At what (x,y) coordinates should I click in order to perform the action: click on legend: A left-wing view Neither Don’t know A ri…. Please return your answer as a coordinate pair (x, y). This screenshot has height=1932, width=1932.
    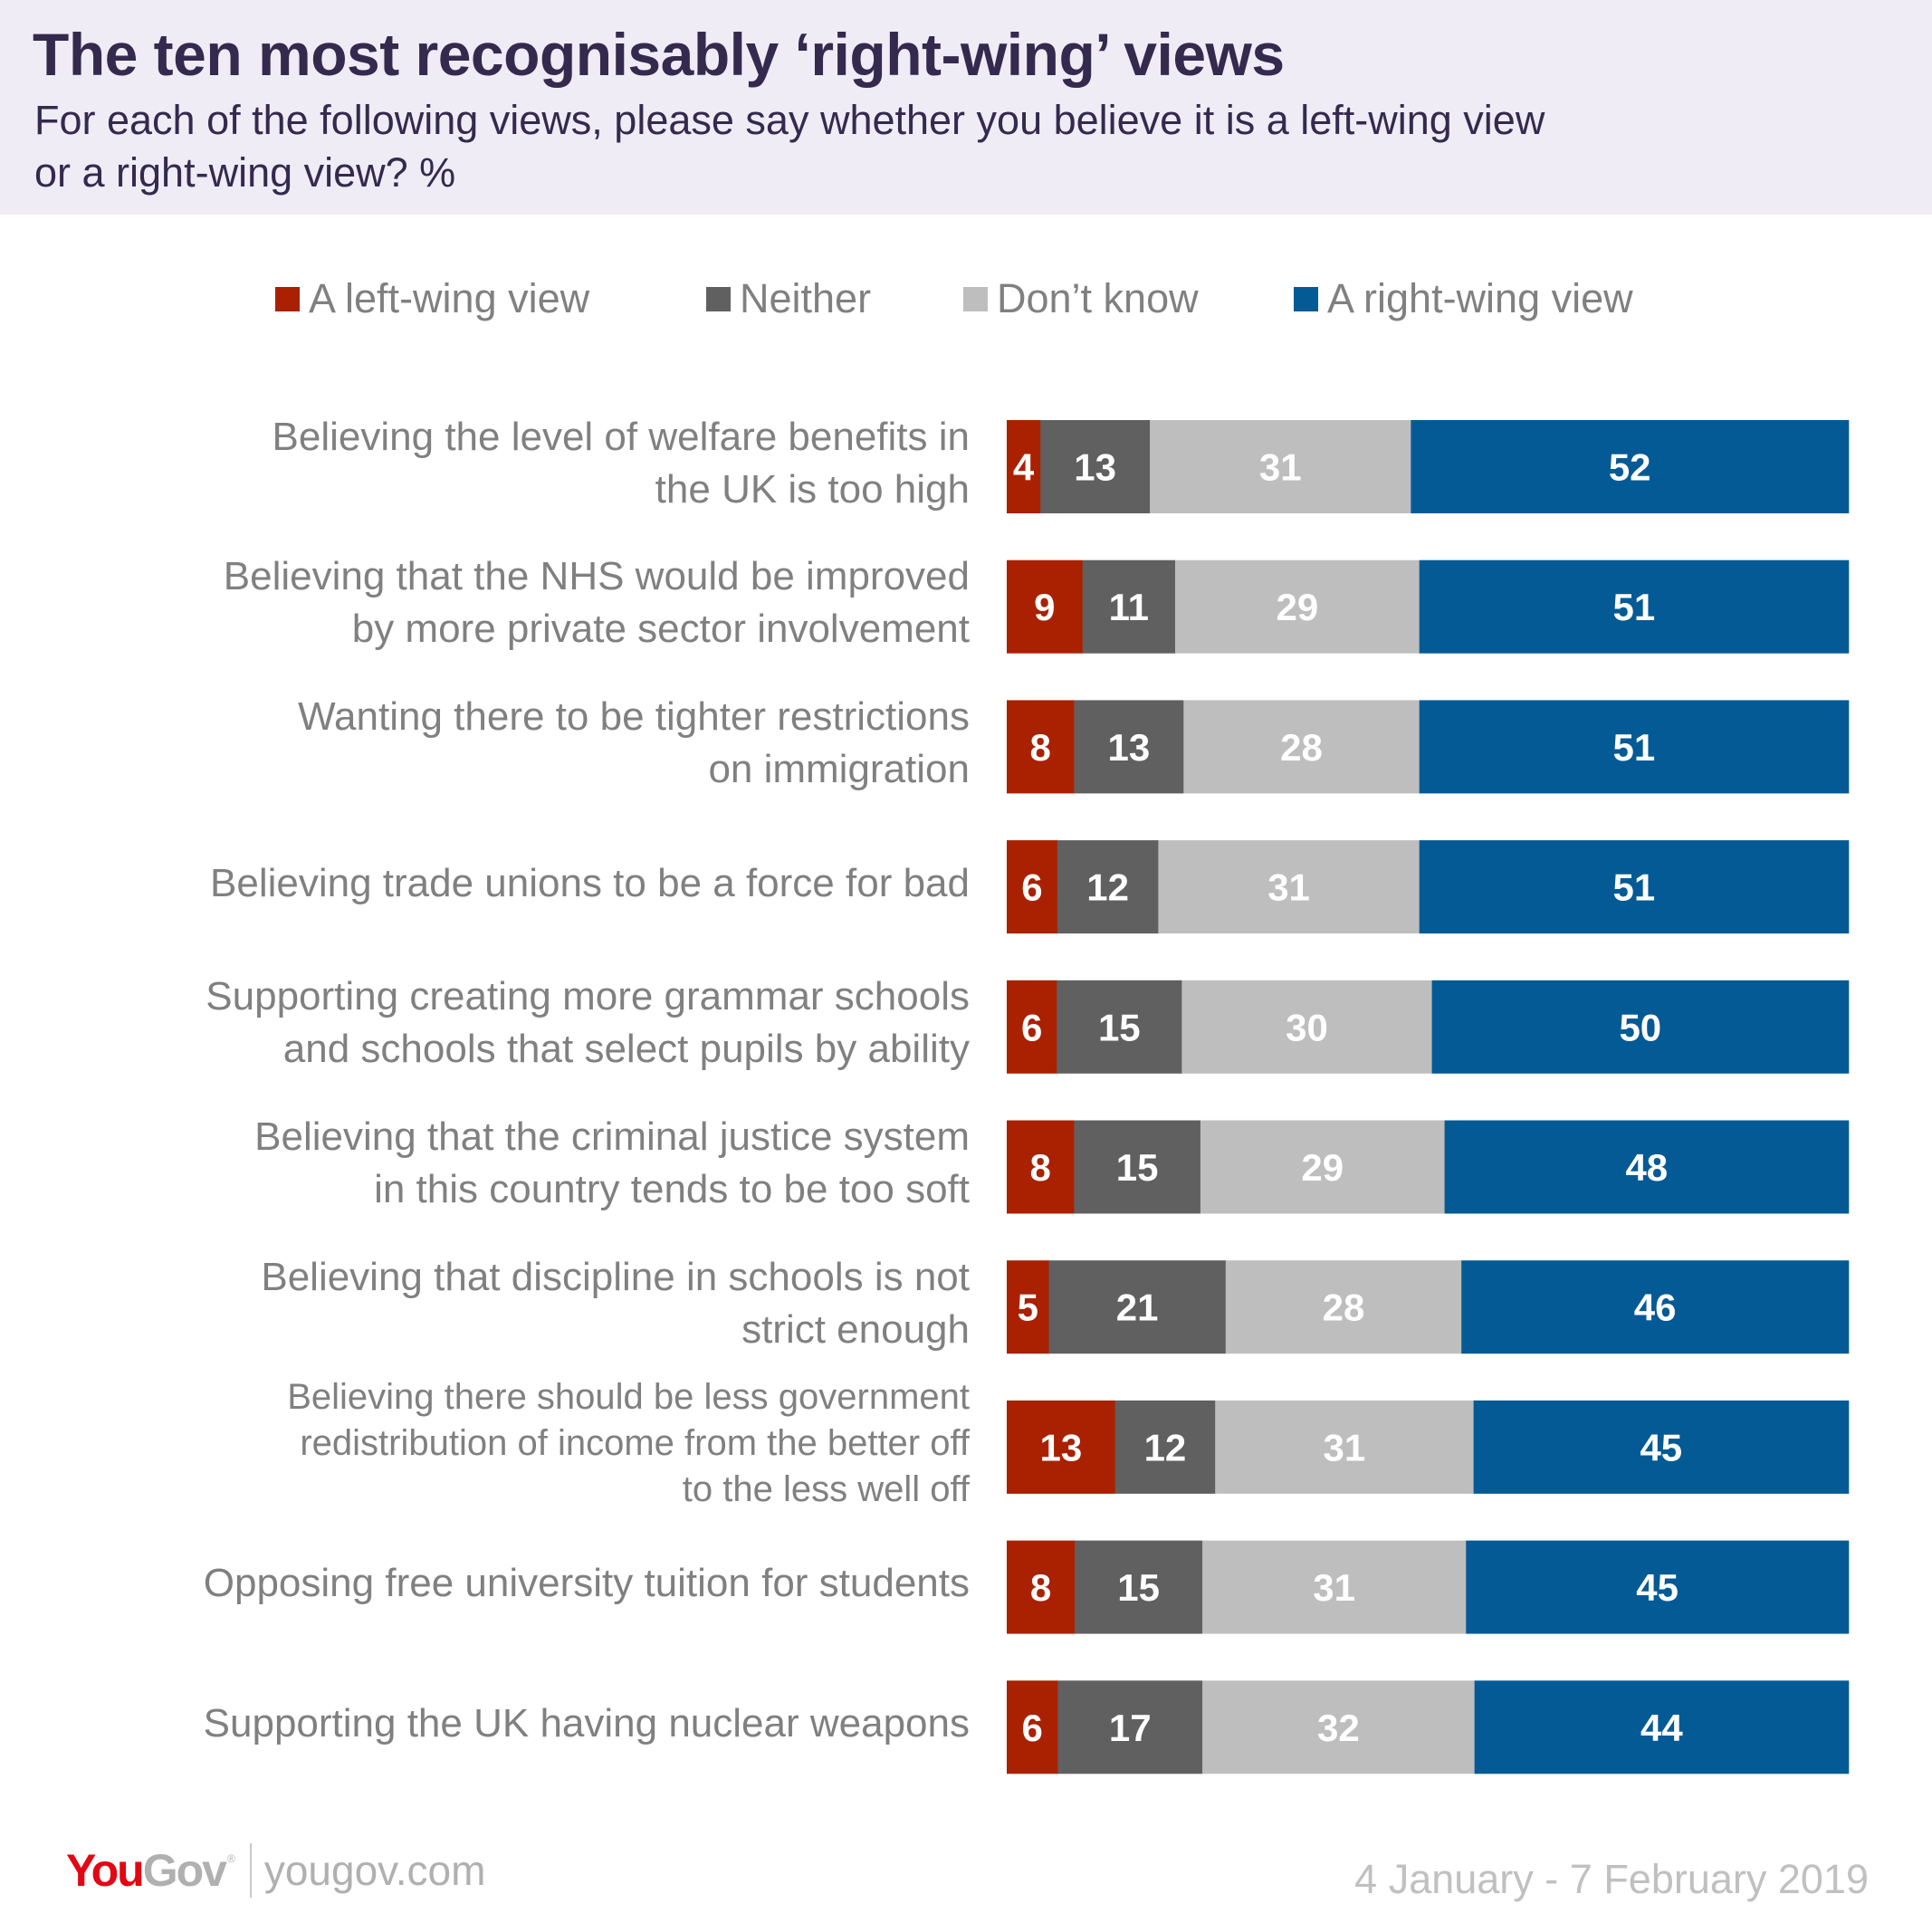
    Looking at the image, I should click on (966, 299).